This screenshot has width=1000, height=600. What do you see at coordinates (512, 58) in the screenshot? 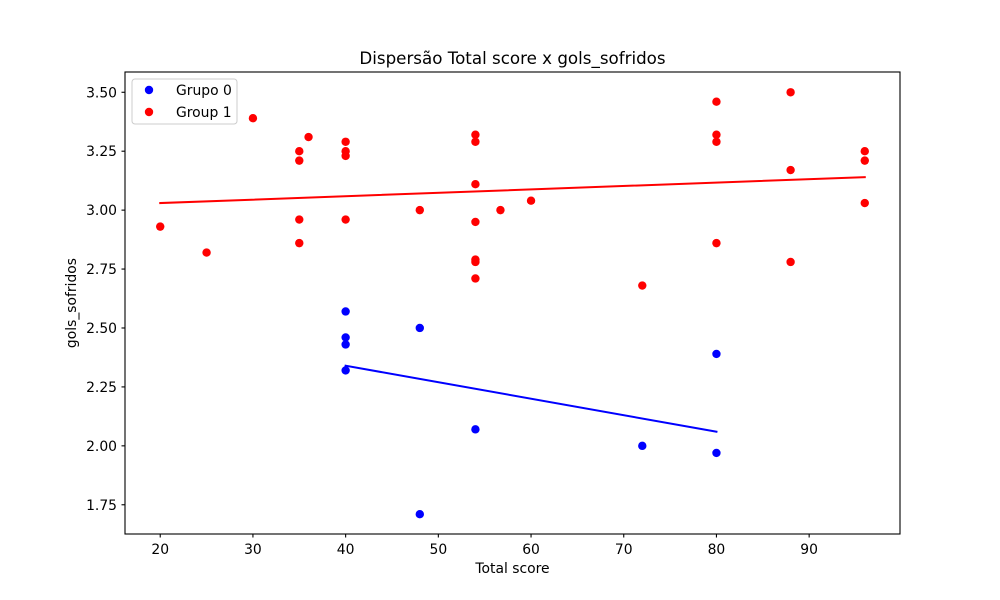
I see `chart-title: Dispersão Total score x gols_sofridos` at bounding box center [512, 58].